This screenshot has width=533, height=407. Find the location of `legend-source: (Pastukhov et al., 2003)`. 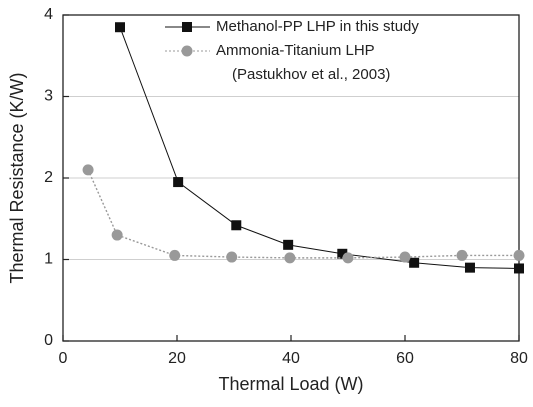

legend-source: (Pastukhov et al., 2003) is located at coordinates (311, 74).